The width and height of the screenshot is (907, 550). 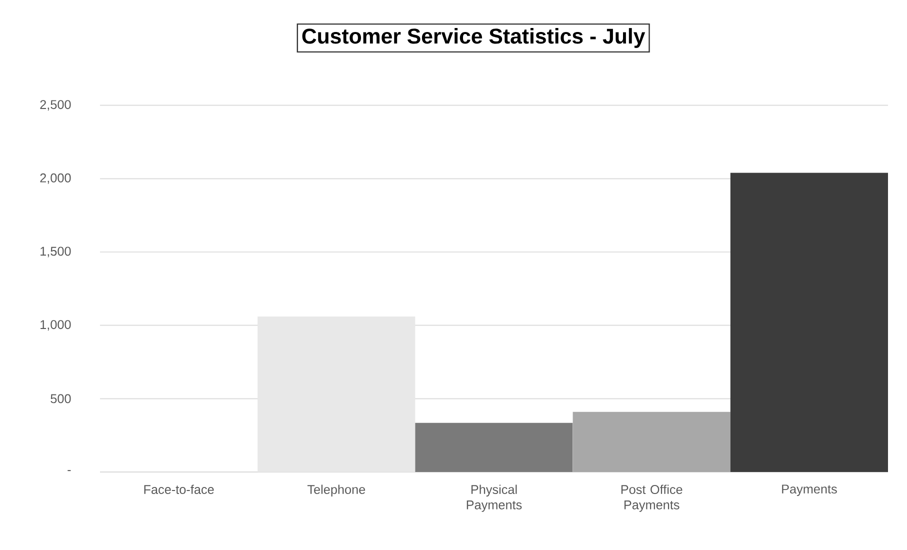 What do you see at coordinates (69, 471) in the screenshot?
I see `y-tick-label: -` at bounding box center [69, 471].